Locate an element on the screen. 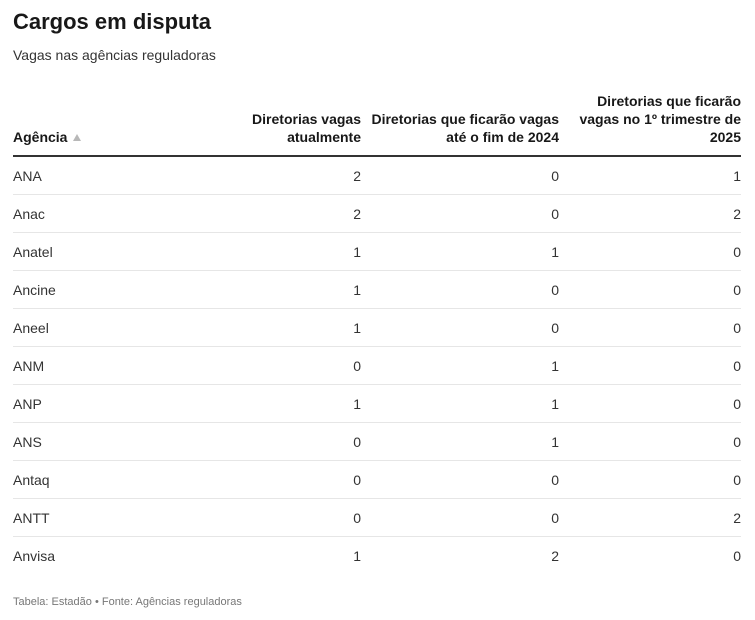 Image resolution: width=755 pixels, height=620 pixels. table-row: Anac 2 0 2 is located at coordinates (377, 213).